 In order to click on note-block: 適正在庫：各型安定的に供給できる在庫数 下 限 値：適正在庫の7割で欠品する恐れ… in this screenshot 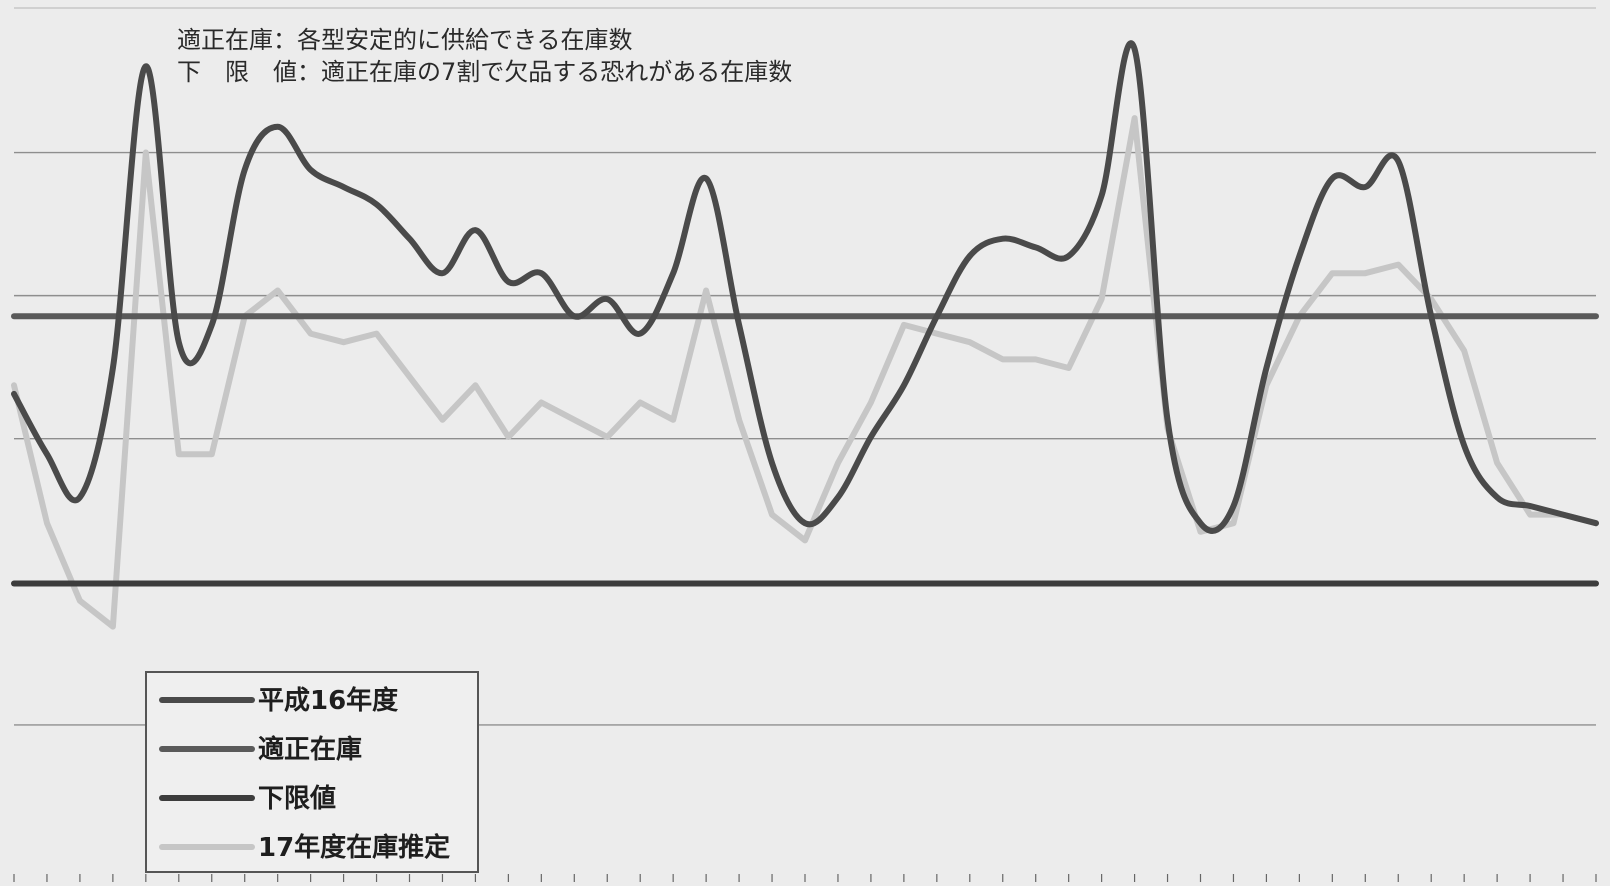, I will do `click(484, 56)`.